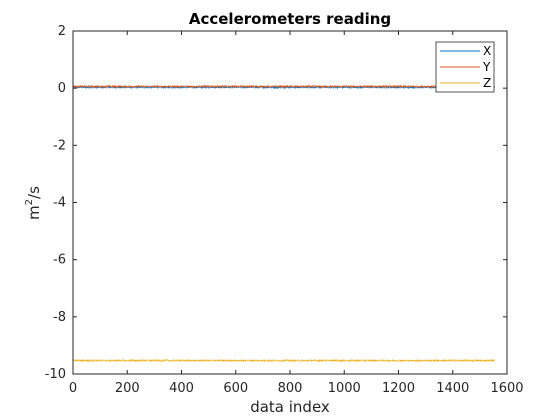 This screenshot has height=420, width=560. What do you see at coordinates (127, 388) in the screenshot?
I see `x-tick-label: 200` at bounding box center [127, 388].